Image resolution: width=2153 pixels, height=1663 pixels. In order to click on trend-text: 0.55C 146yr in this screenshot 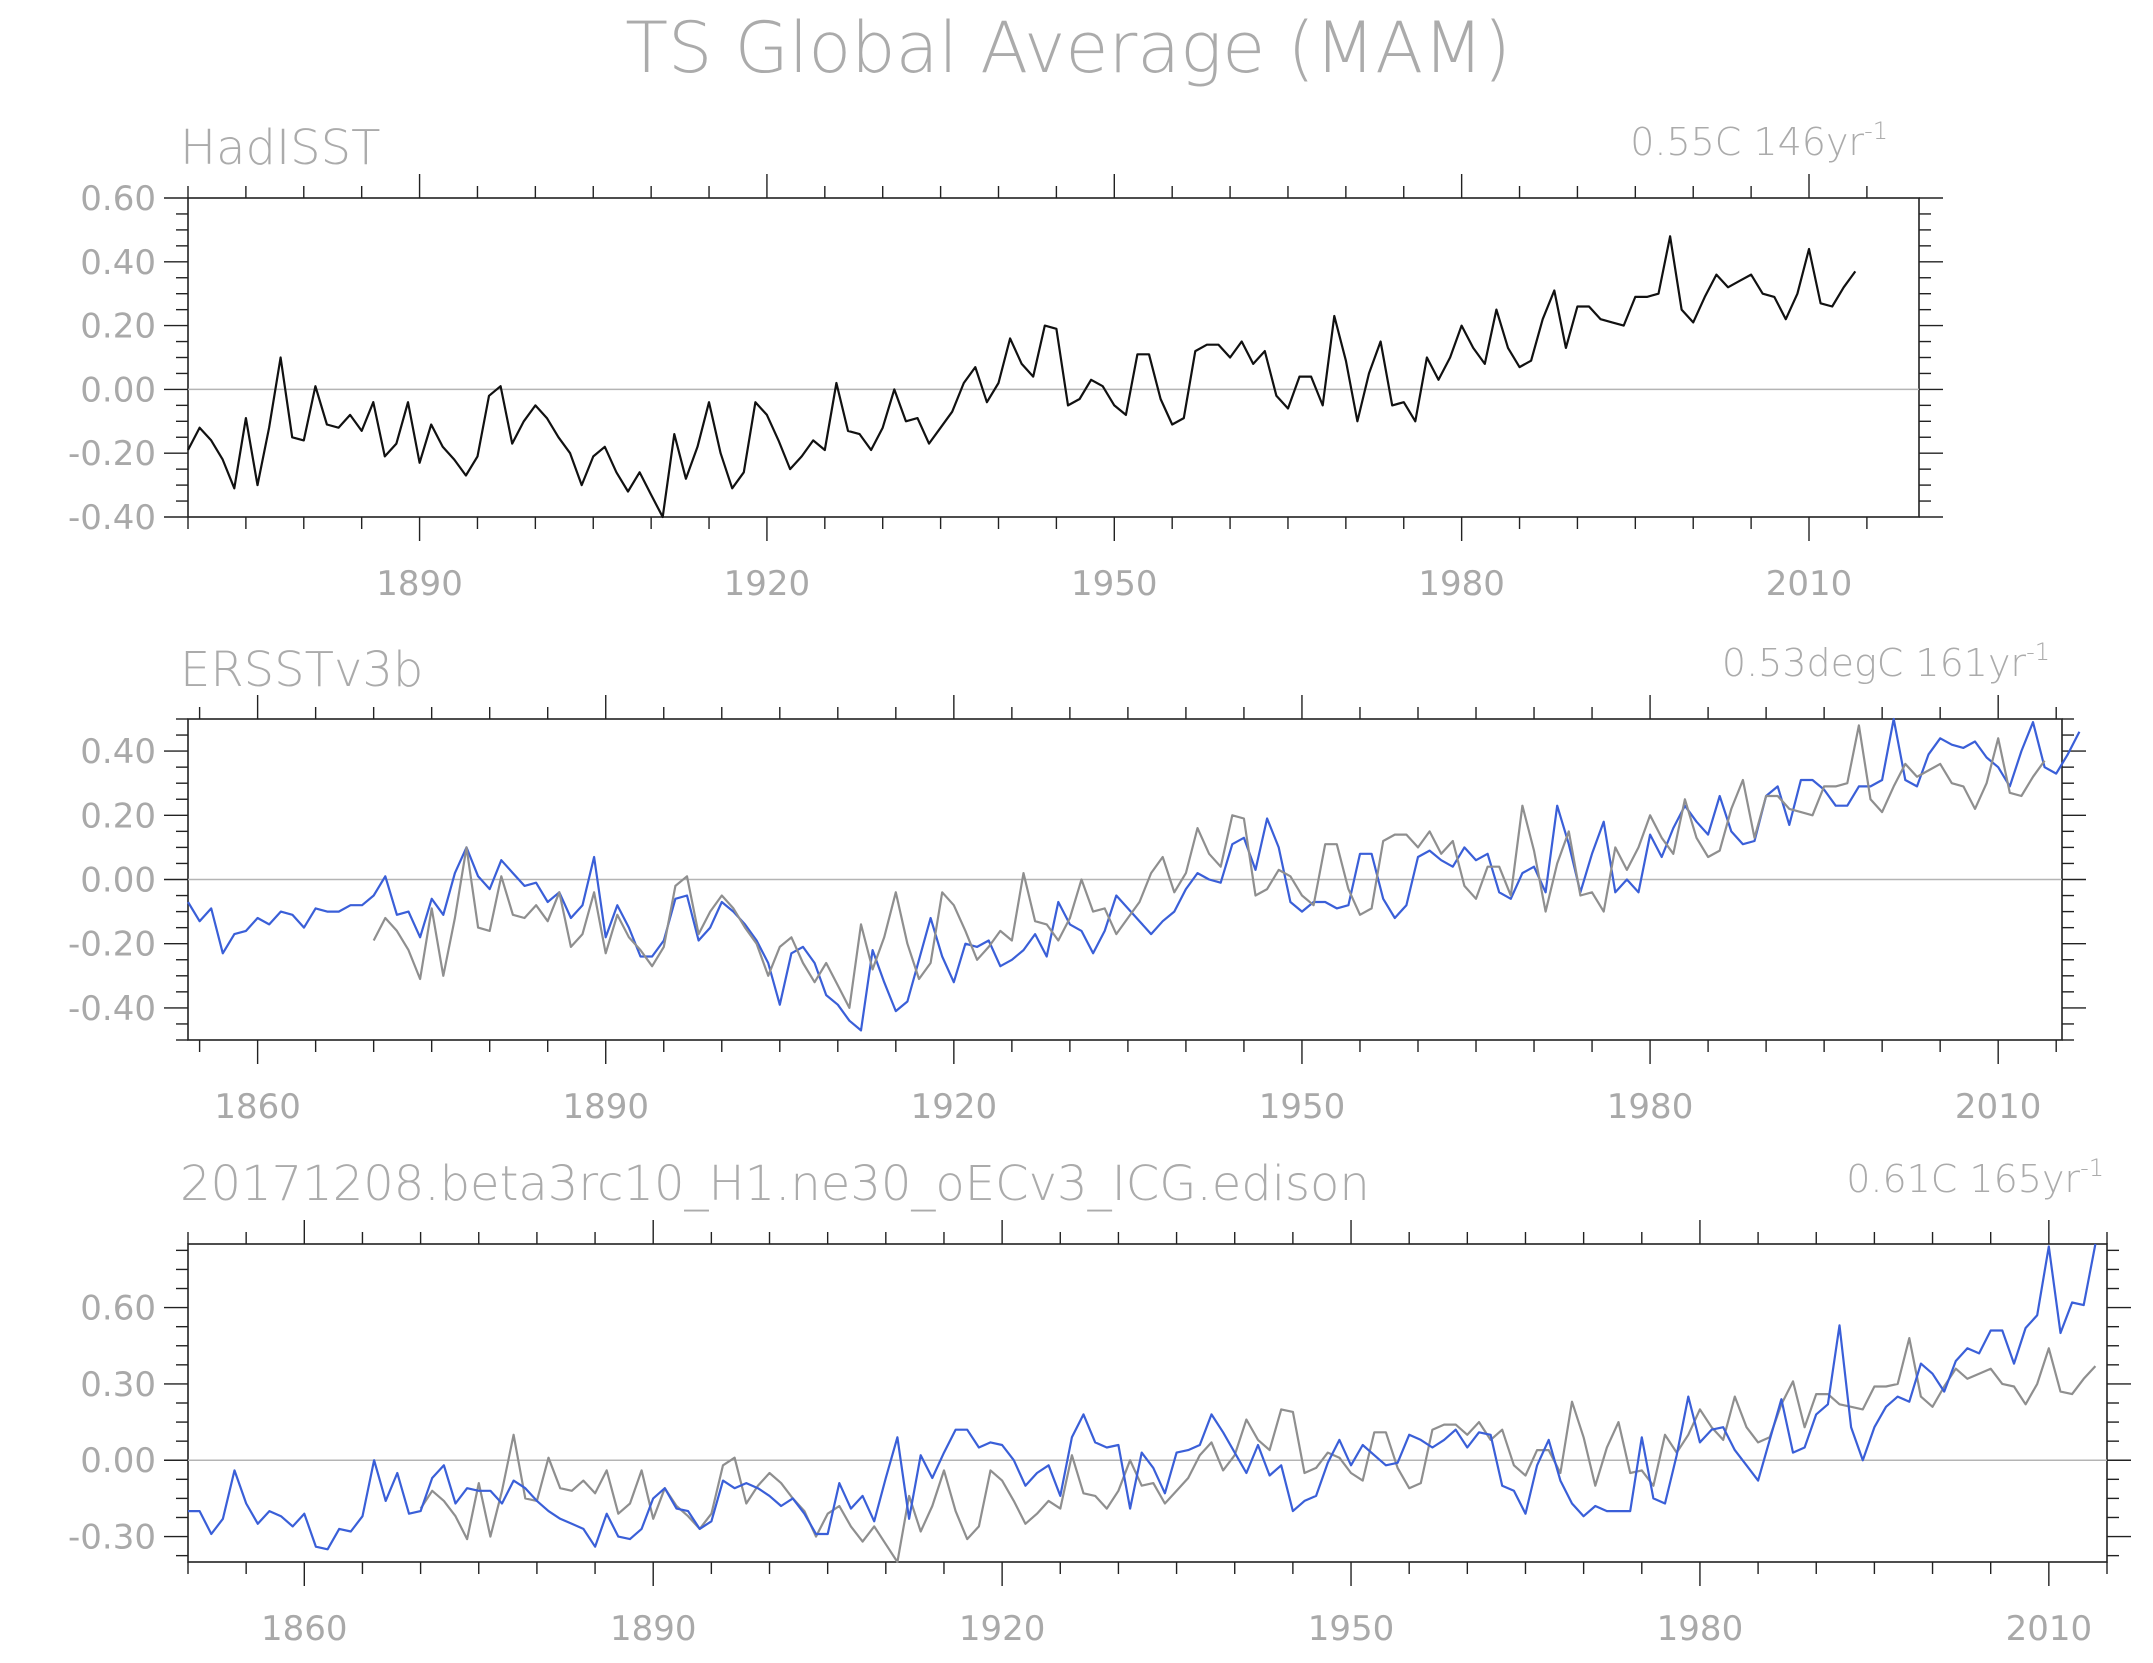, I will do `click(1747, 142)`.